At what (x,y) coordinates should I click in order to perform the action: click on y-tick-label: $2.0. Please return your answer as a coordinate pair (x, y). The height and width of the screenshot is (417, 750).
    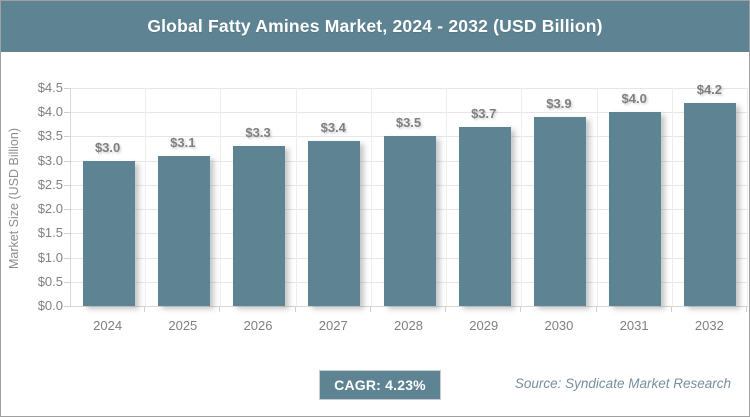
    Looking at the image, I should click on (50, 209).